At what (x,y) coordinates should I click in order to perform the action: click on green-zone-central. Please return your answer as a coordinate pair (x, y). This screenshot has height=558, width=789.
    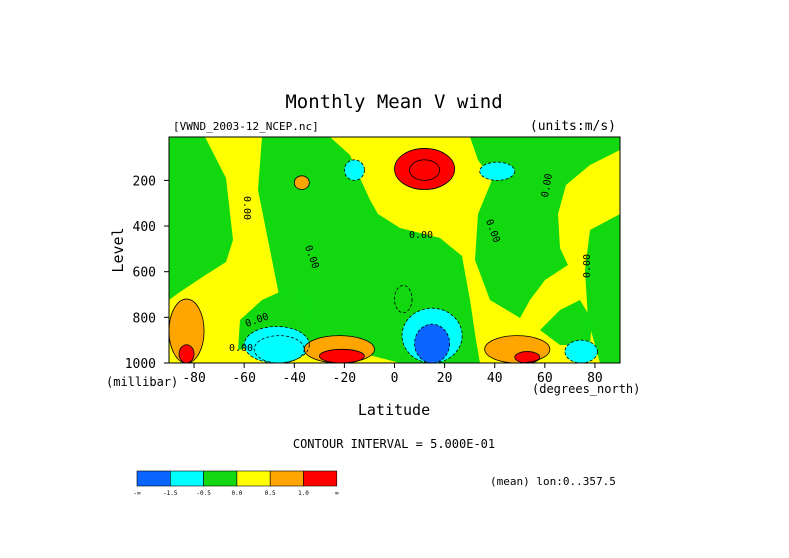
    Looking at the image, I should click on (369, 250).